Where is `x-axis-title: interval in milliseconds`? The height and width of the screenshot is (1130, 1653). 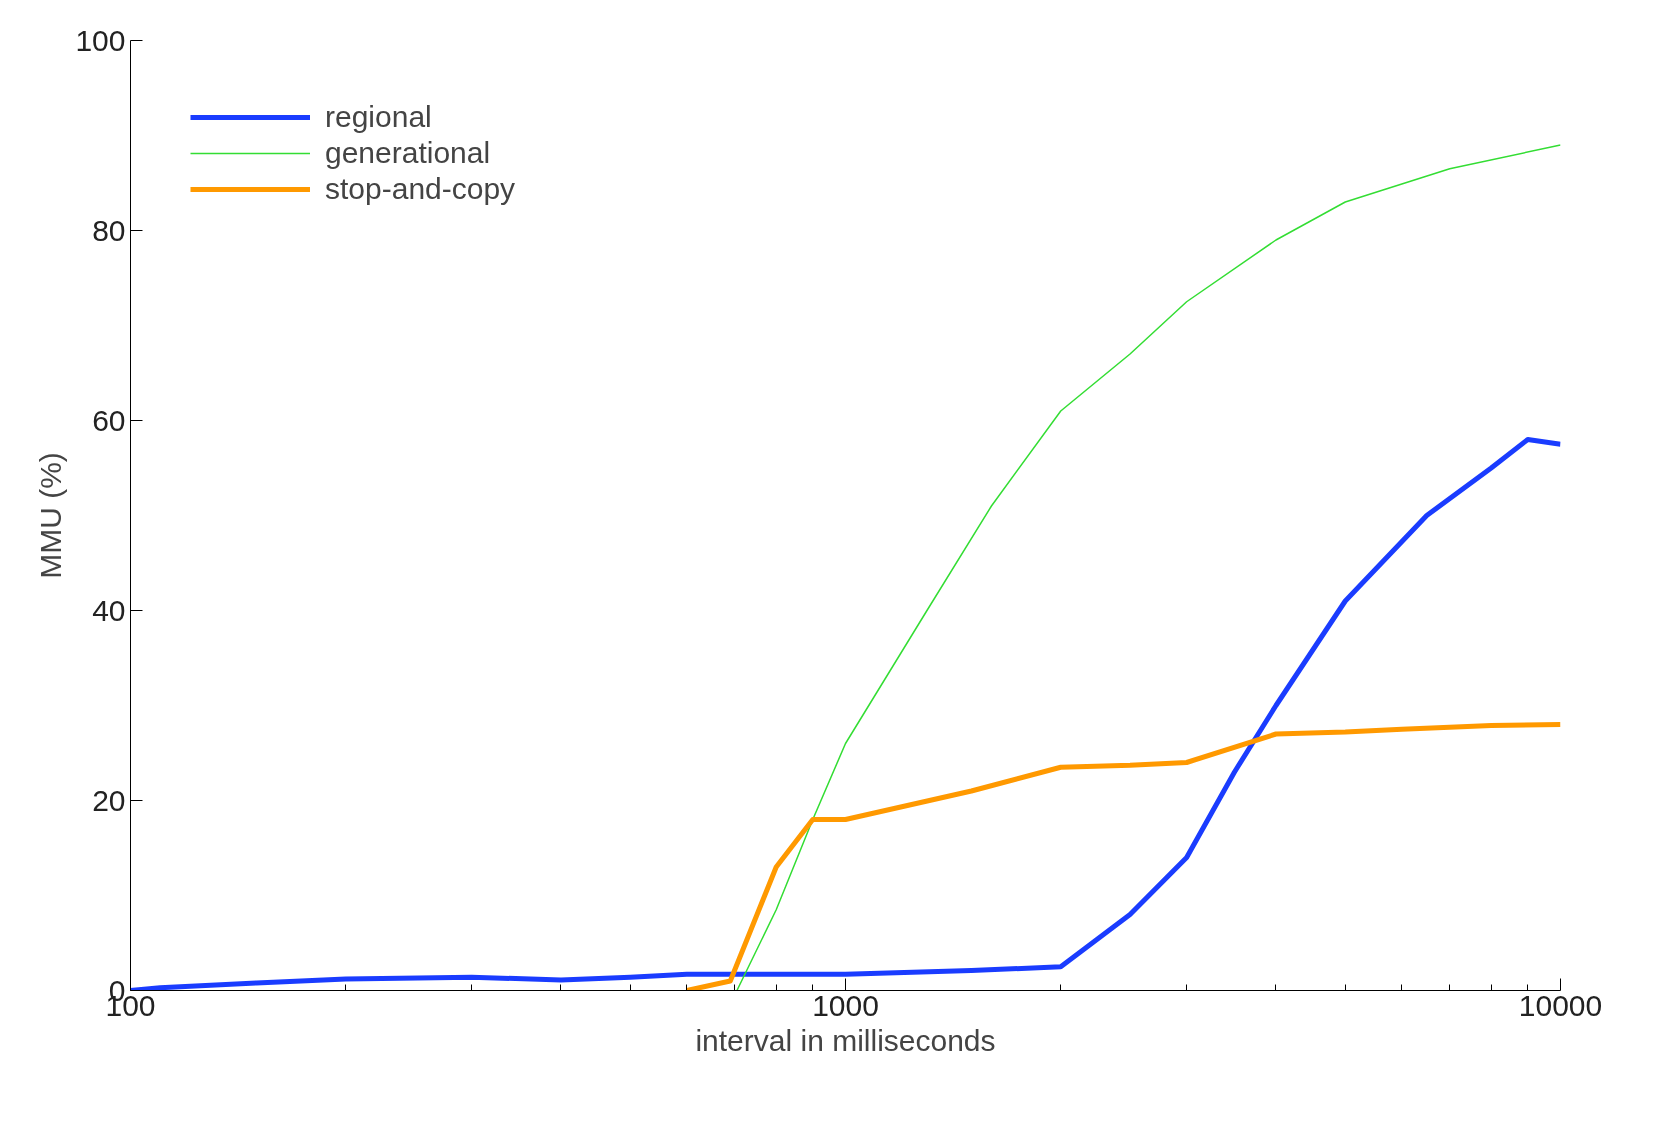 x-axis-title: interval in milliseconds is located at coordinates (845, 1040).